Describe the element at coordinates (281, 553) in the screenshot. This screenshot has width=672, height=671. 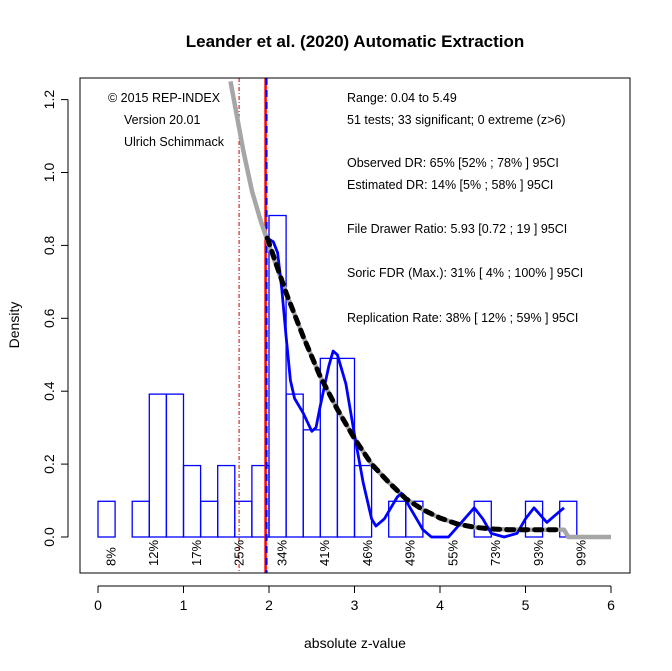
I see `power-label: 34%` at that location.